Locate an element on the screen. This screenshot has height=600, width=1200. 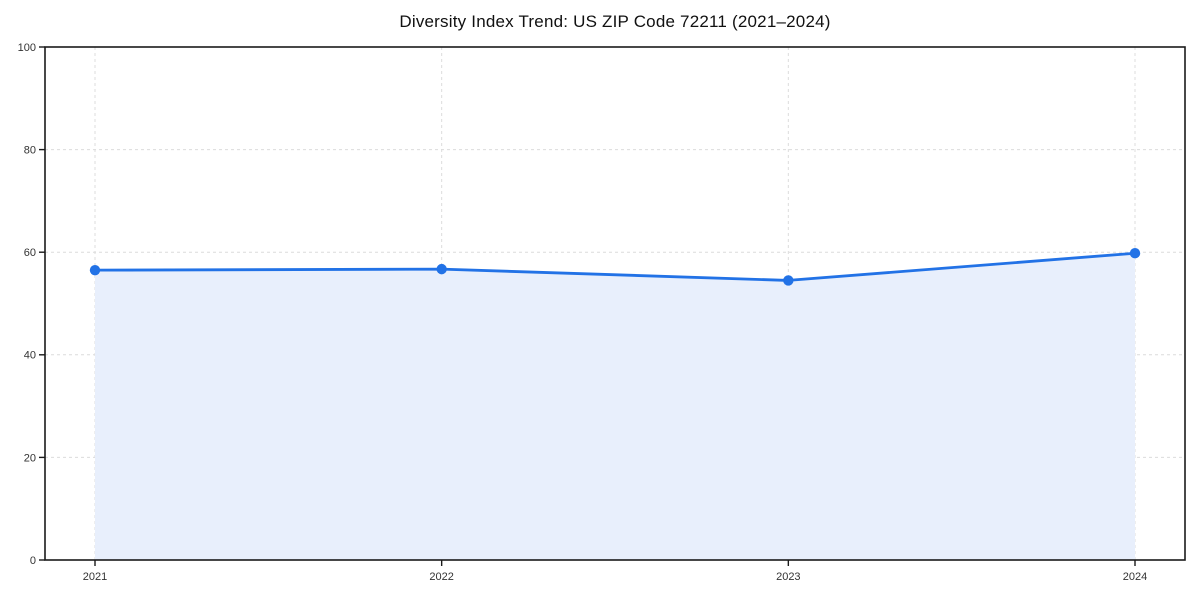
y-tick-label: 40 is located at coordinates (30, 356).